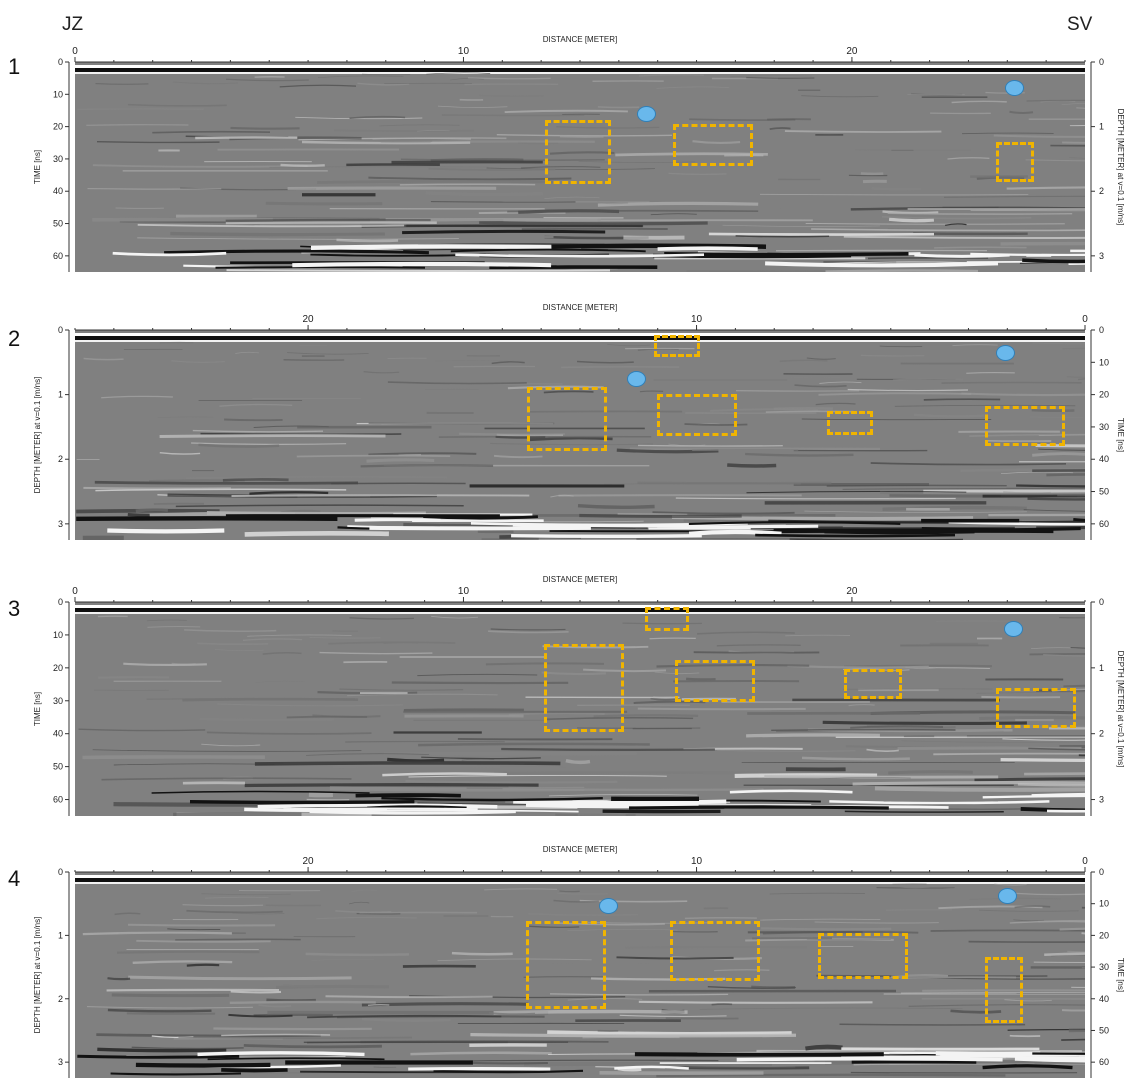 This screenshot has width=1128, height=1082. I want to click on panel-1-number: 1, so click(14, 66).